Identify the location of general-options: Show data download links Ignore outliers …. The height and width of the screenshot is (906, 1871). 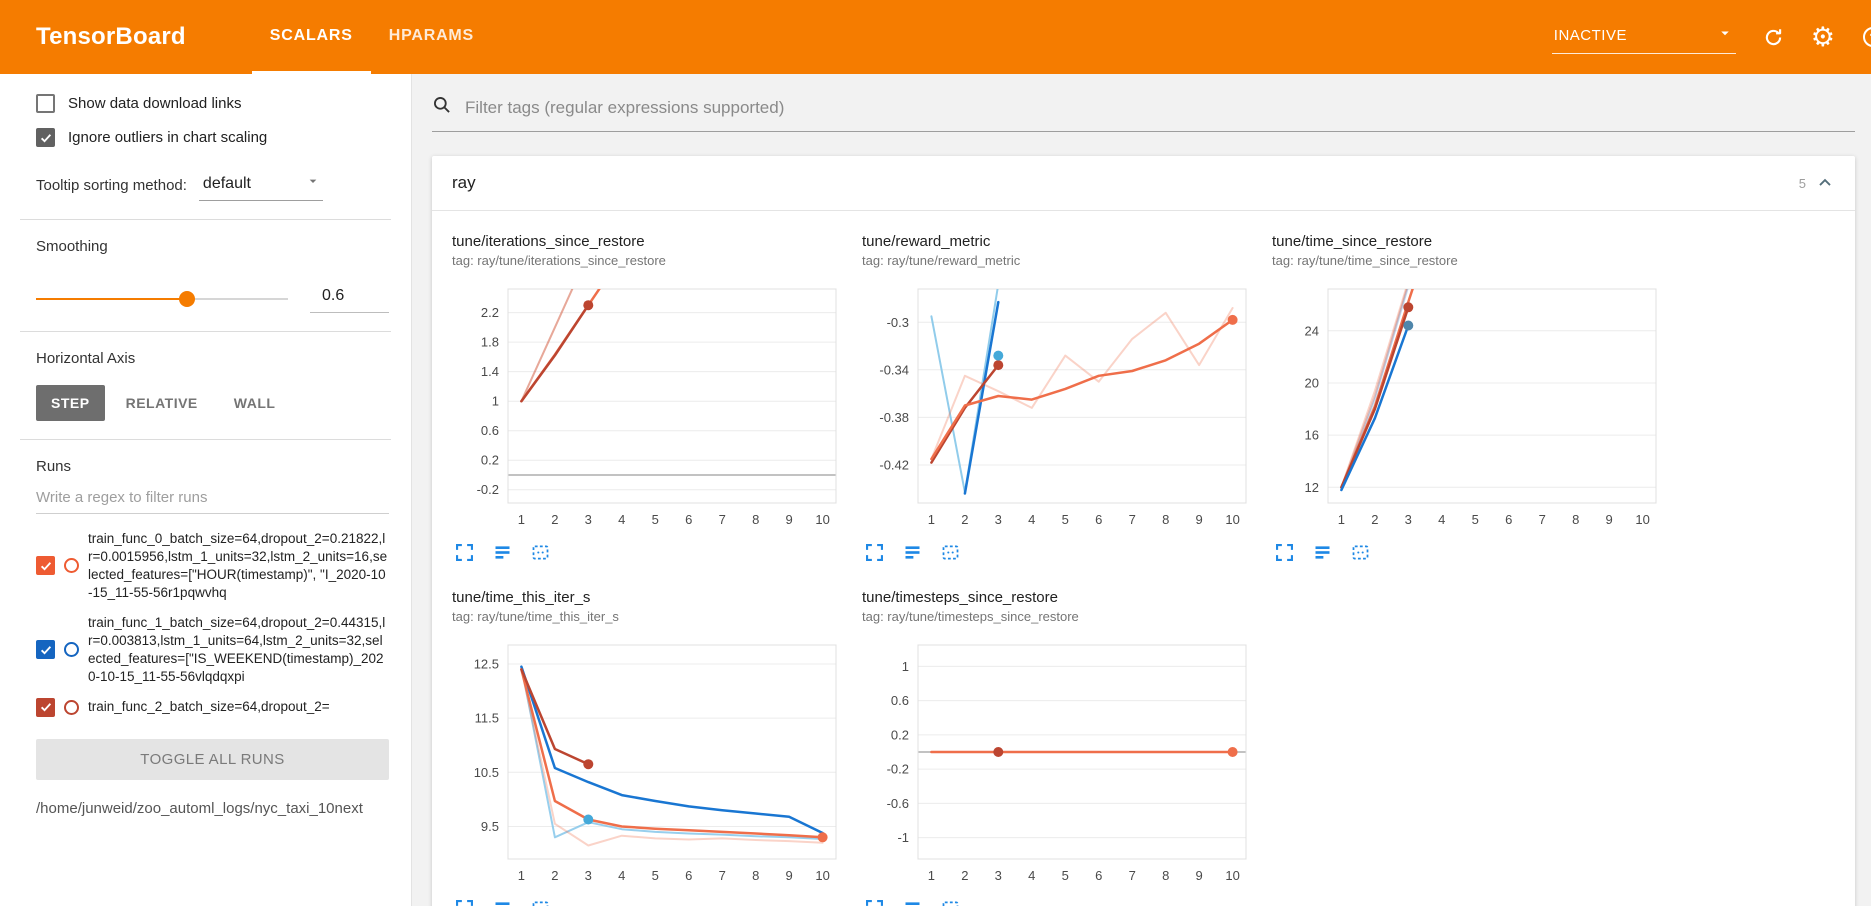
(205, 120).